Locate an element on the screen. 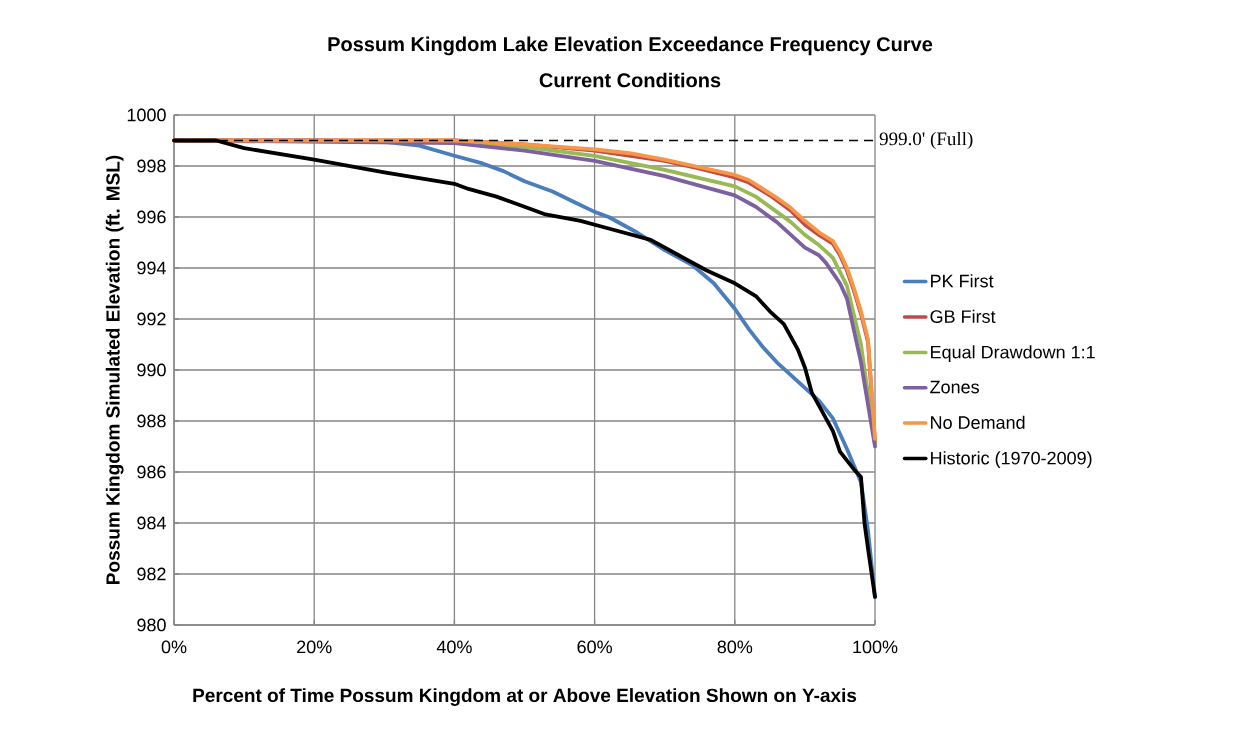 This screenshot has width=1253, height=752. y-tick-label: 1000 is located at coordinates (146, 115).